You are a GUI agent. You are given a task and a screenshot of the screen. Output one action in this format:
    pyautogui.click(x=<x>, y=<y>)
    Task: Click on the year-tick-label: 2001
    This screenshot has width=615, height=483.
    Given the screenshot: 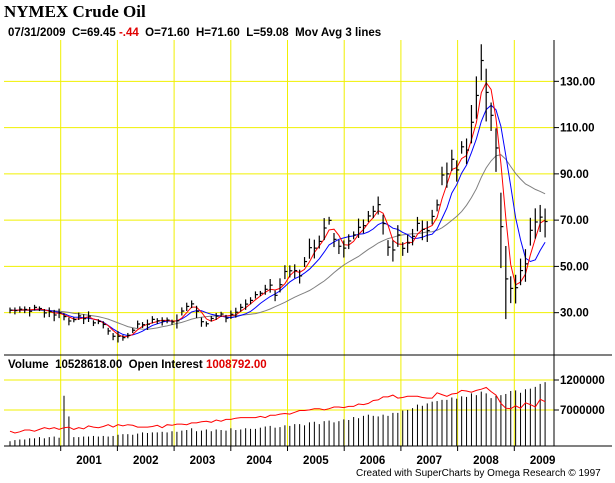 What is the action you would take?
    pyautogui.click(x=89, y=461)
    